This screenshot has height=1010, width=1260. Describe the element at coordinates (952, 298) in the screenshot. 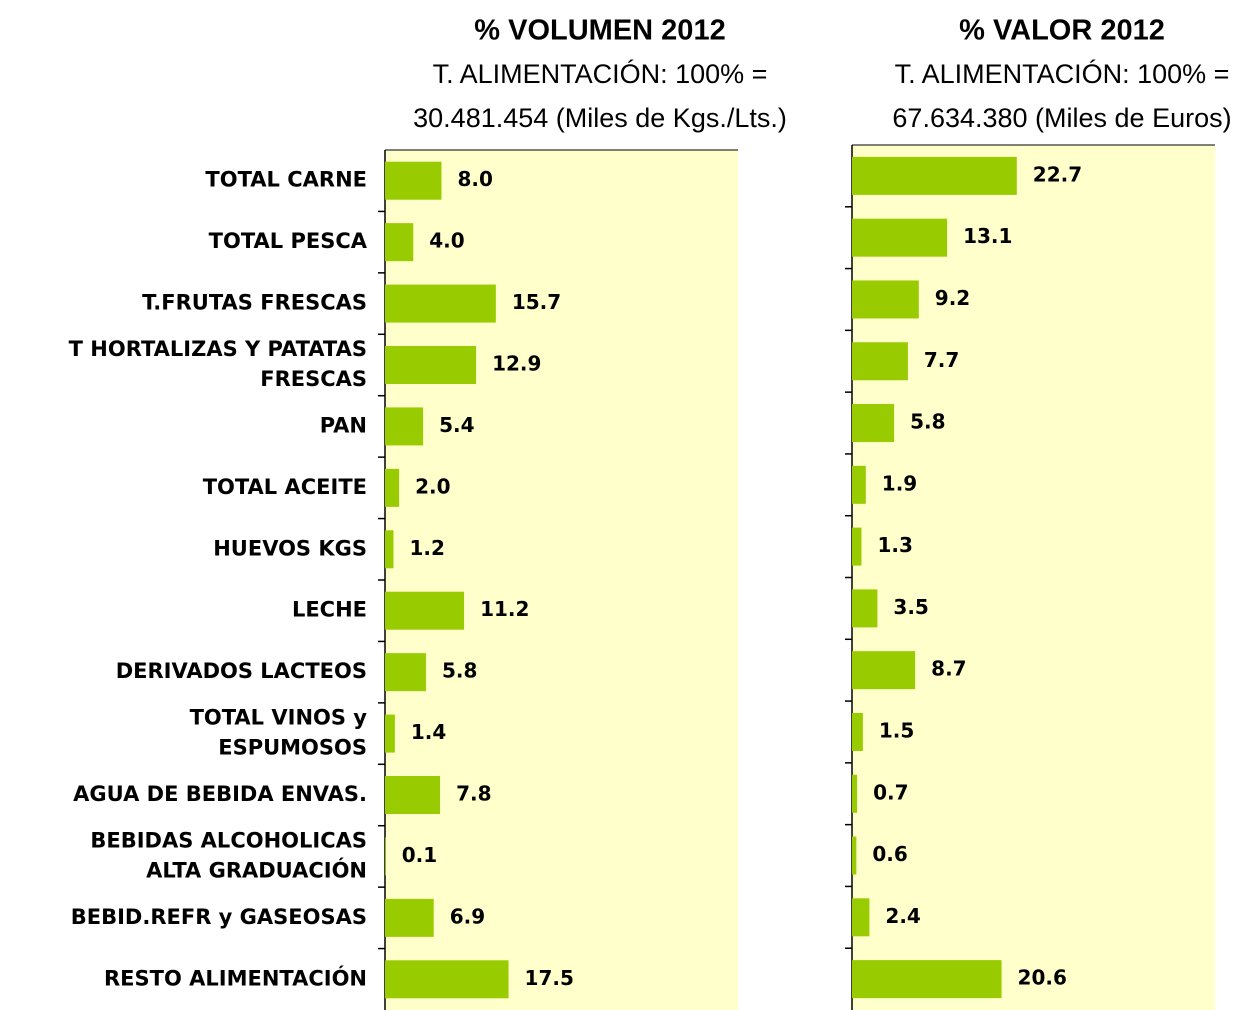

I see `value-label: 9.2` at that location.